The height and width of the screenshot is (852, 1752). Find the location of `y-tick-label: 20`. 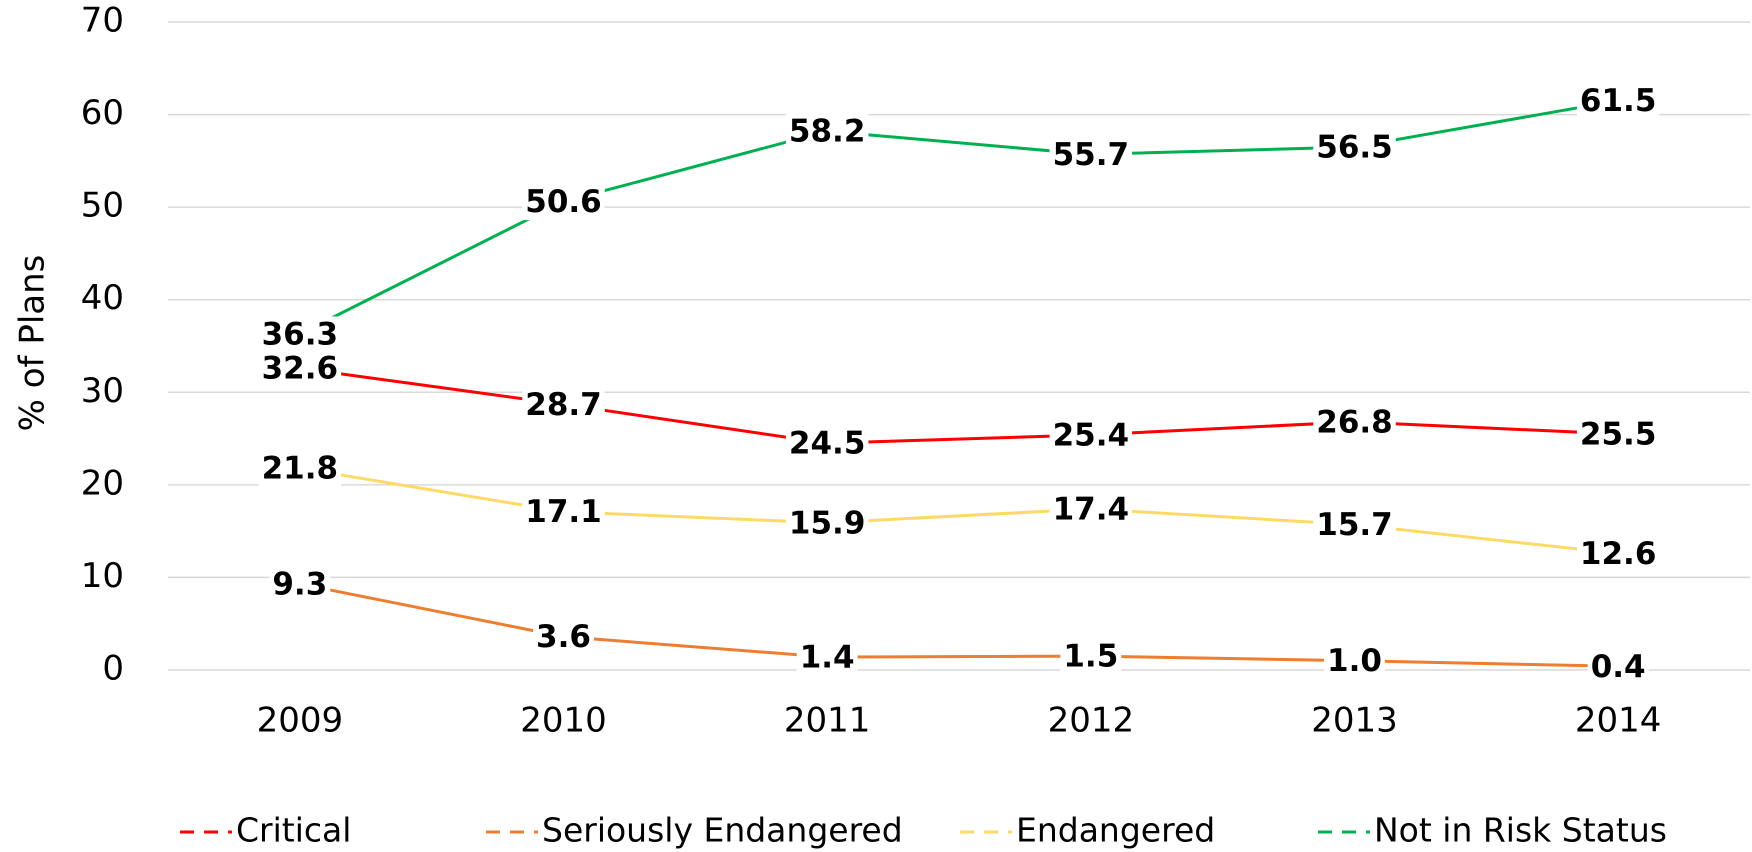

y-tick-label: 20 is located at coordinates (102, 483).